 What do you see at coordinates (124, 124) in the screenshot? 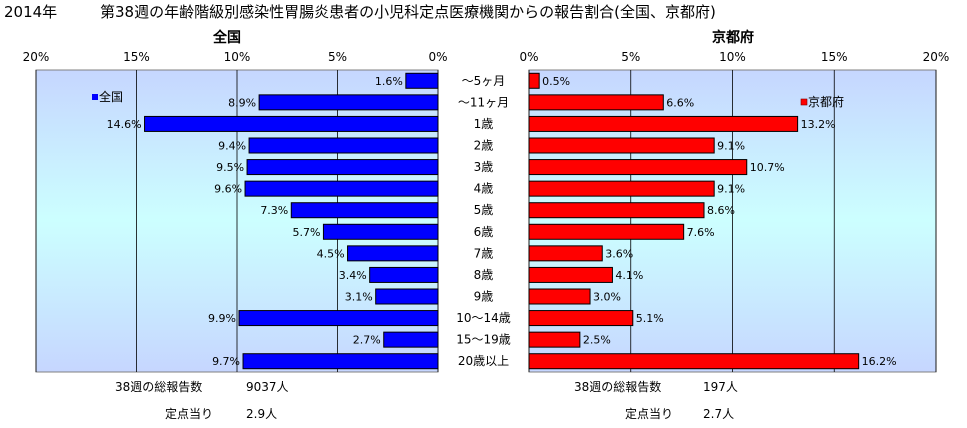
I see `left-bar-label: 14.6%` at bounding box center [124, 124].